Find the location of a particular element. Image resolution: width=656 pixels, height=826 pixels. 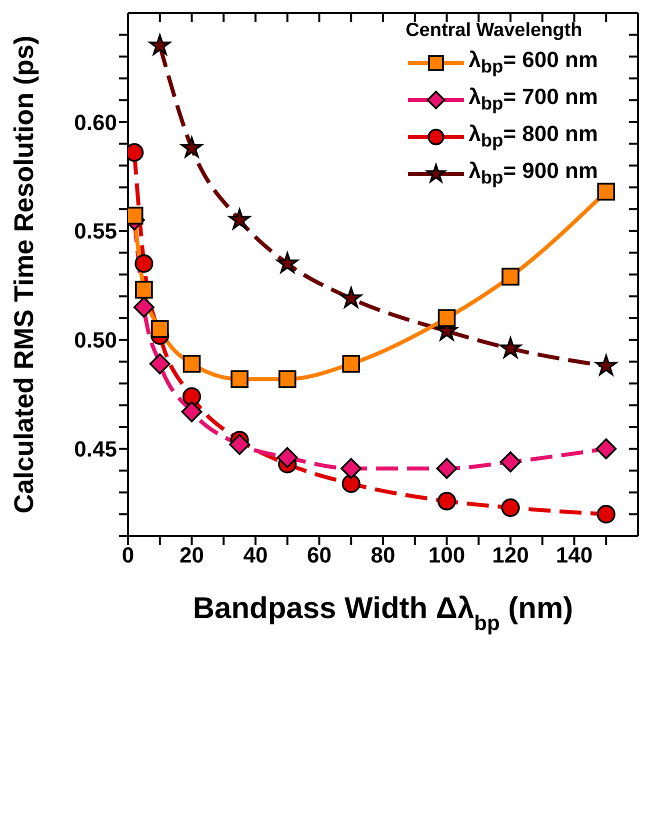

y-tick-label: 0.50 is located at coordinates (95, 340).